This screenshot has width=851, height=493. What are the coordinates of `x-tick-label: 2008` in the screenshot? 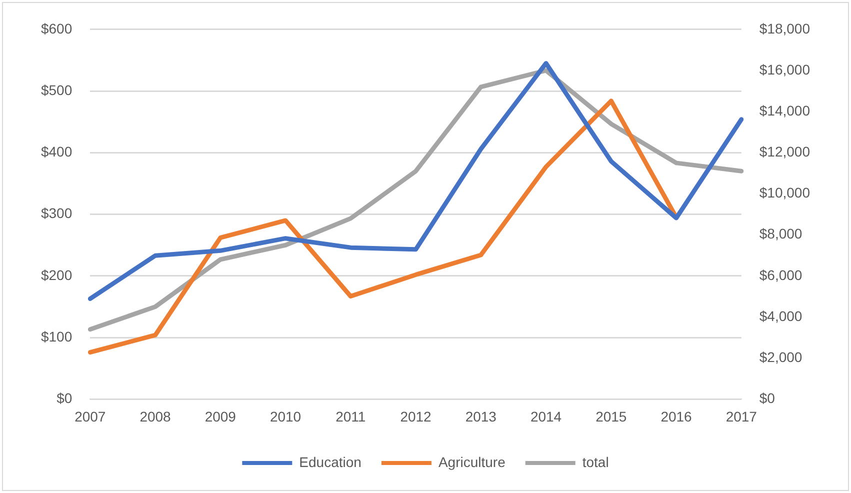 It's located at (156, 416).